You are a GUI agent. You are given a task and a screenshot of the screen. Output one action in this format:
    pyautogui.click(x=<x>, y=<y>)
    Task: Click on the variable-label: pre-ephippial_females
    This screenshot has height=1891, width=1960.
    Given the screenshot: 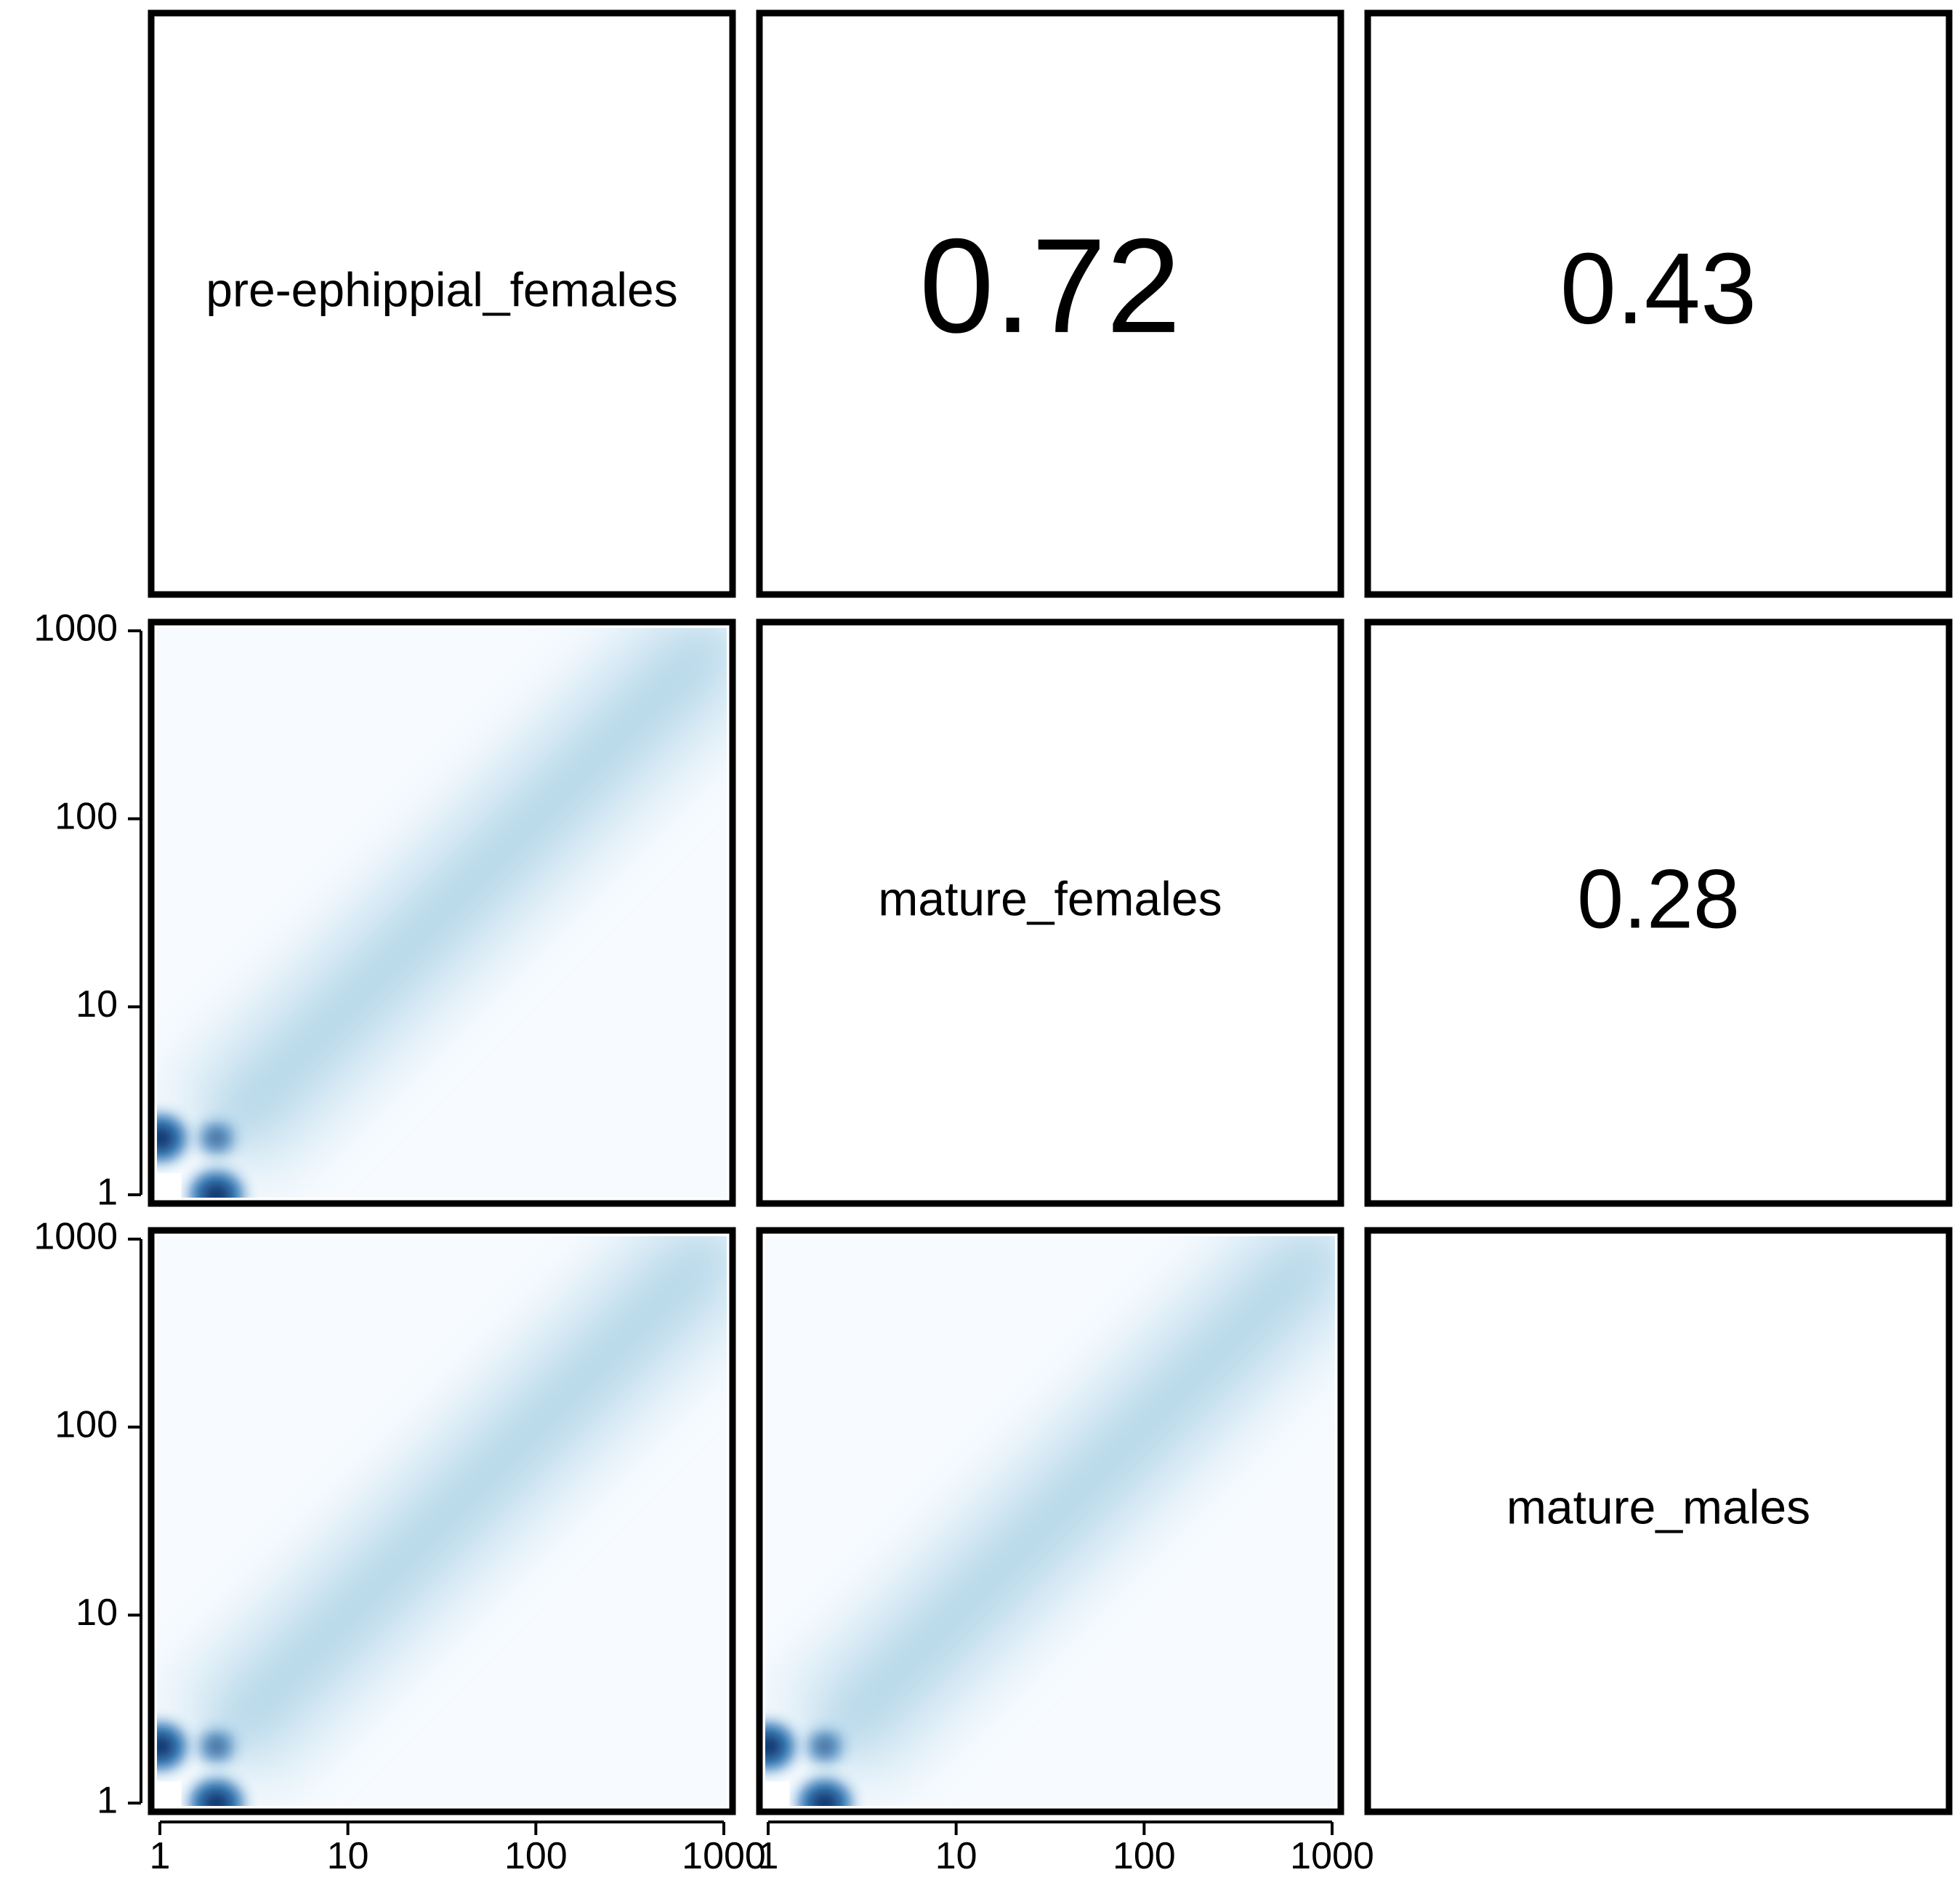 What is the action you would take?
    pyautogui.click(x=442, y=289)
    